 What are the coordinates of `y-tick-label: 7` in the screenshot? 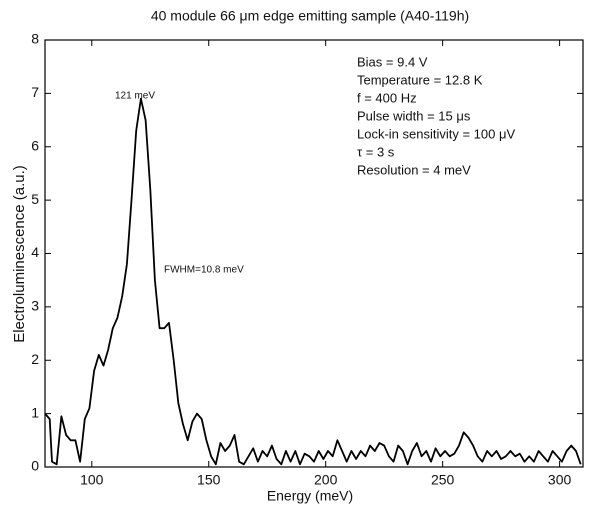 It's located at (35, 92).